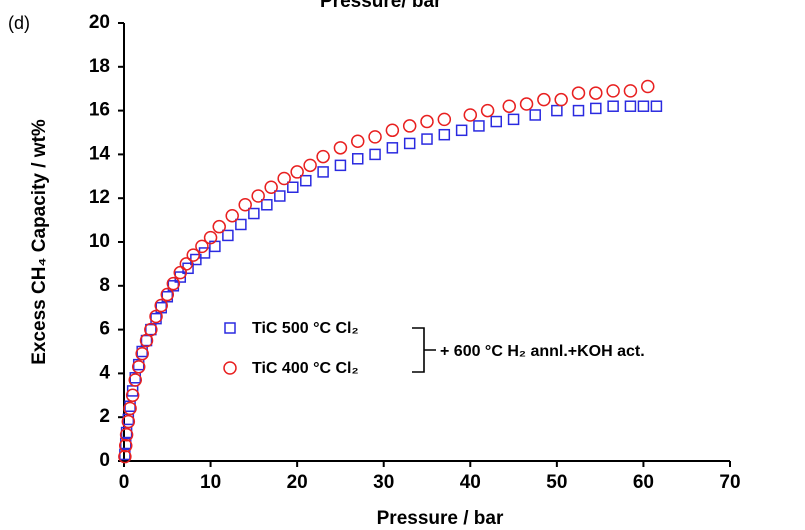 The height and width of the screenshot is (530, 805). I want to click on legend-bracket, so click(424, 350).